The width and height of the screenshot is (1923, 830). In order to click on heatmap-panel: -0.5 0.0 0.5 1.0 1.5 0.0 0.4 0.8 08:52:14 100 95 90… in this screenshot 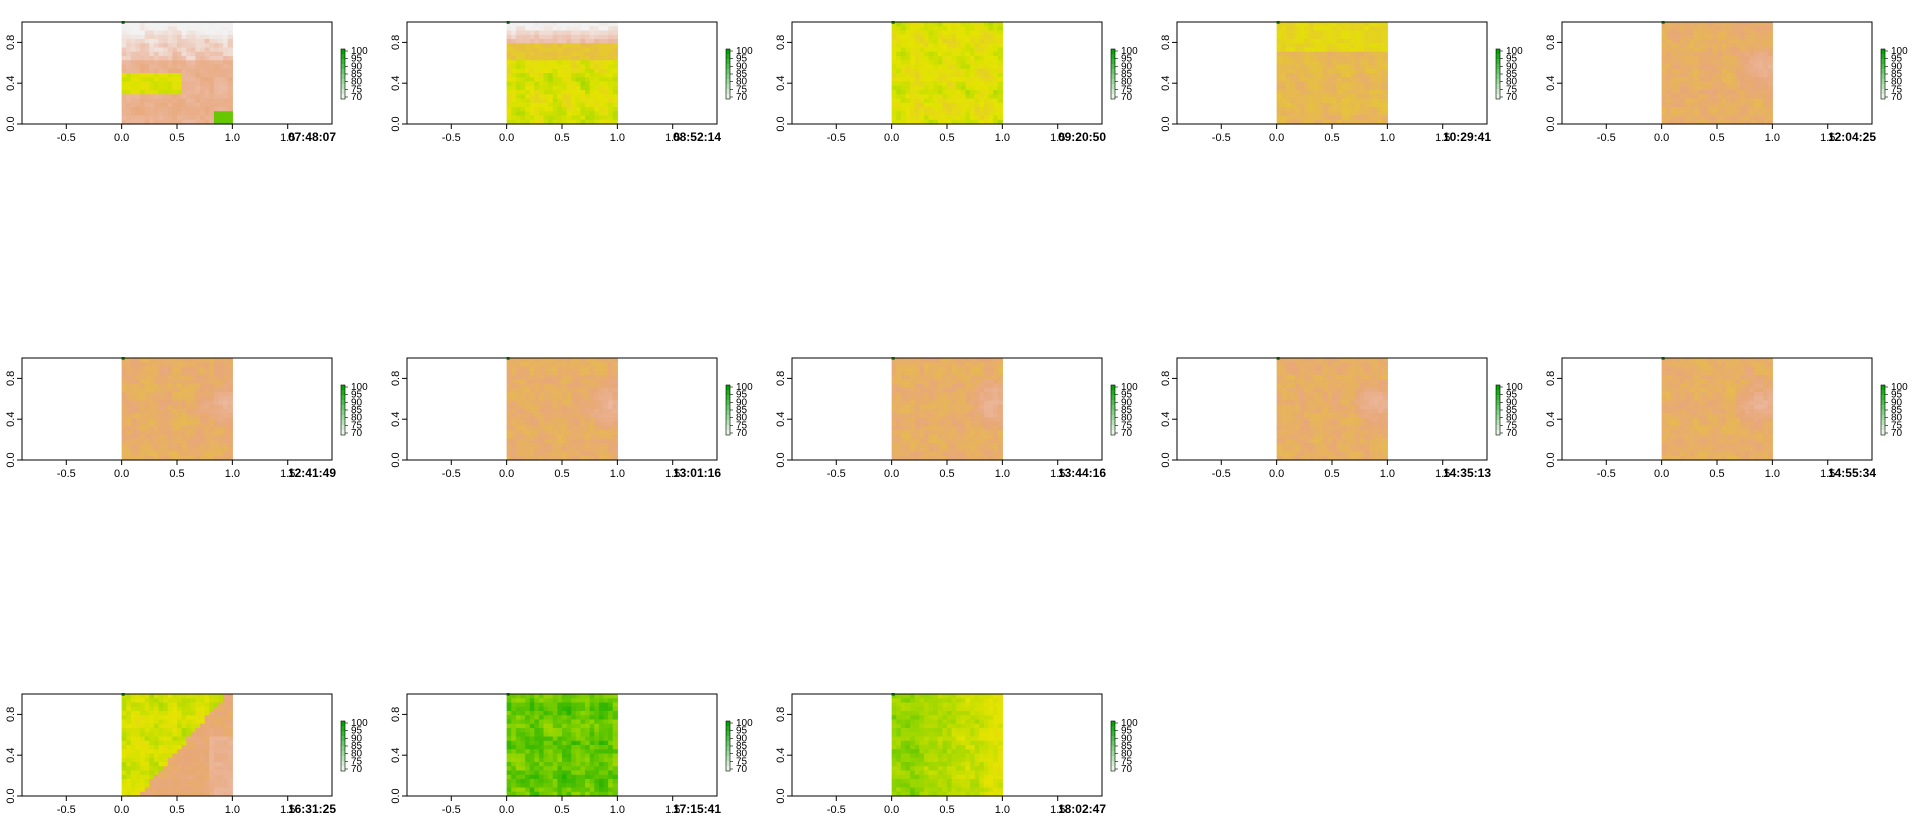, I will do `click(577, 75)`.